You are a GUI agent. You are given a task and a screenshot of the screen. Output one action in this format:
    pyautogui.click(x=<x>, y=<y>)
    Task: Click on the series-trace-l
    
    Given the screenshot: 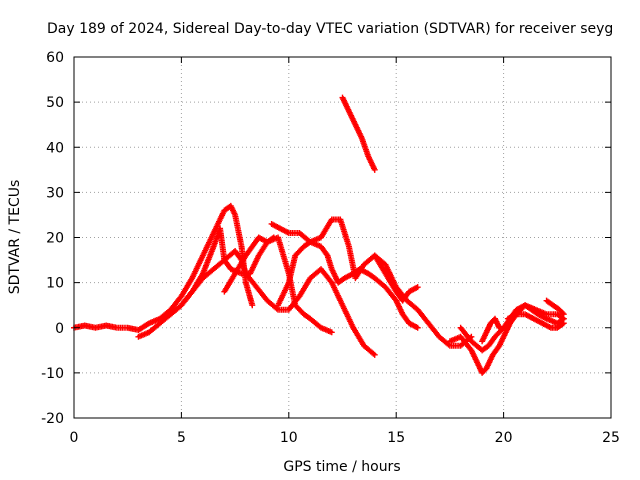 What is the action you would take?
    pyautogui.click(x=535, y=321)
    